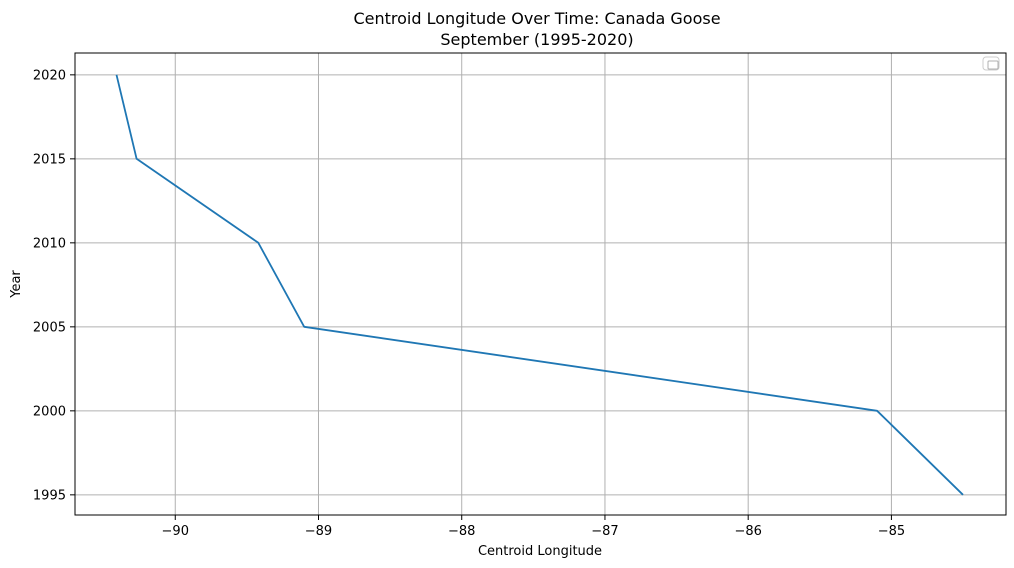 This screenshot has width=1014, height=568. What do you see at coordinates (461, 531) in the screenshot?
I see `x-tick-label: −88` at bounding box center [461, 531].